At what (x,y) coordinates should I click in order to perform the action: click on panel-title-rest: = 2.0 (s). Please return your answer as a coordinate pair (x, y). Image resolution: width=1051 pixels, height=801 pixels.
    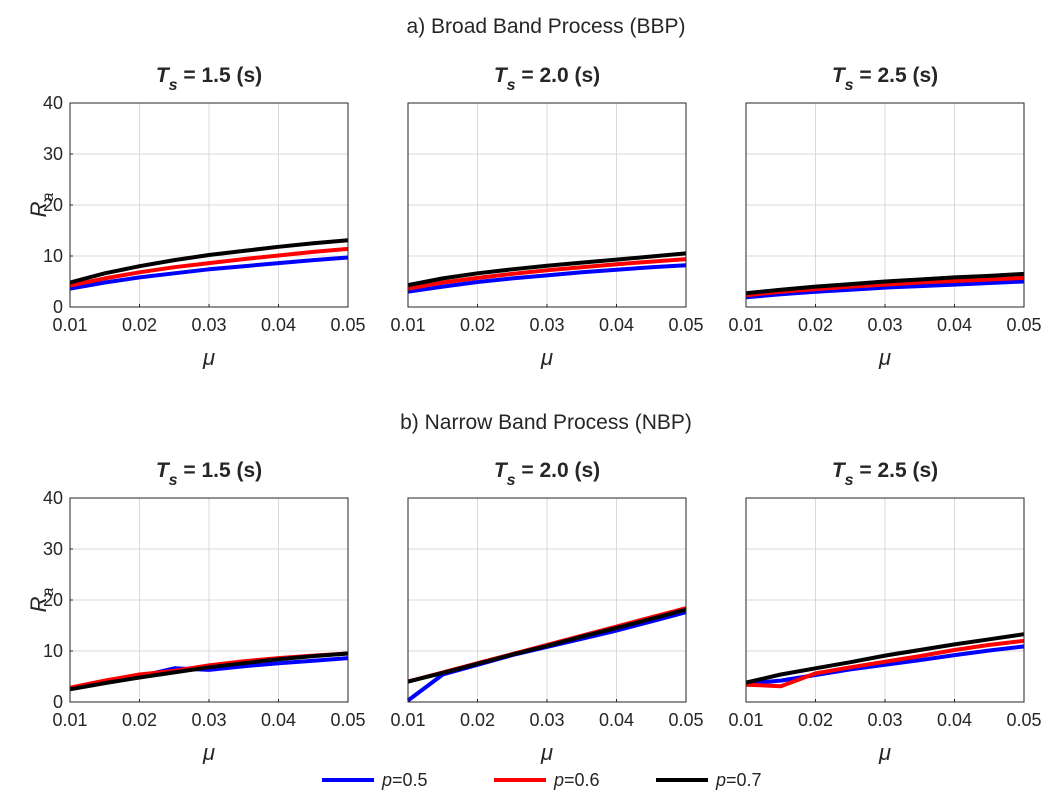
    Looking at the image, I should click on (558, 75).